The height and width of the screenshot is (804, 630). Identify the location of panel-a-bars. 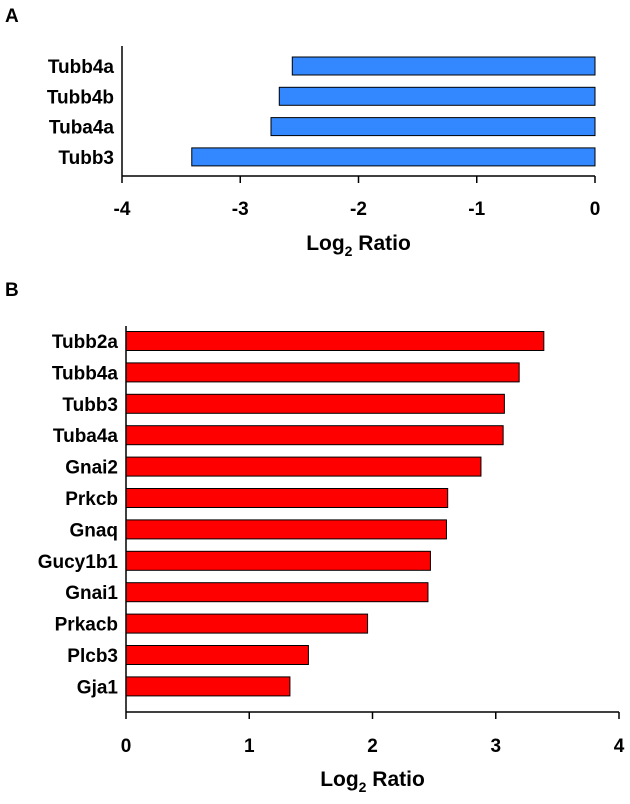
(393, 111).